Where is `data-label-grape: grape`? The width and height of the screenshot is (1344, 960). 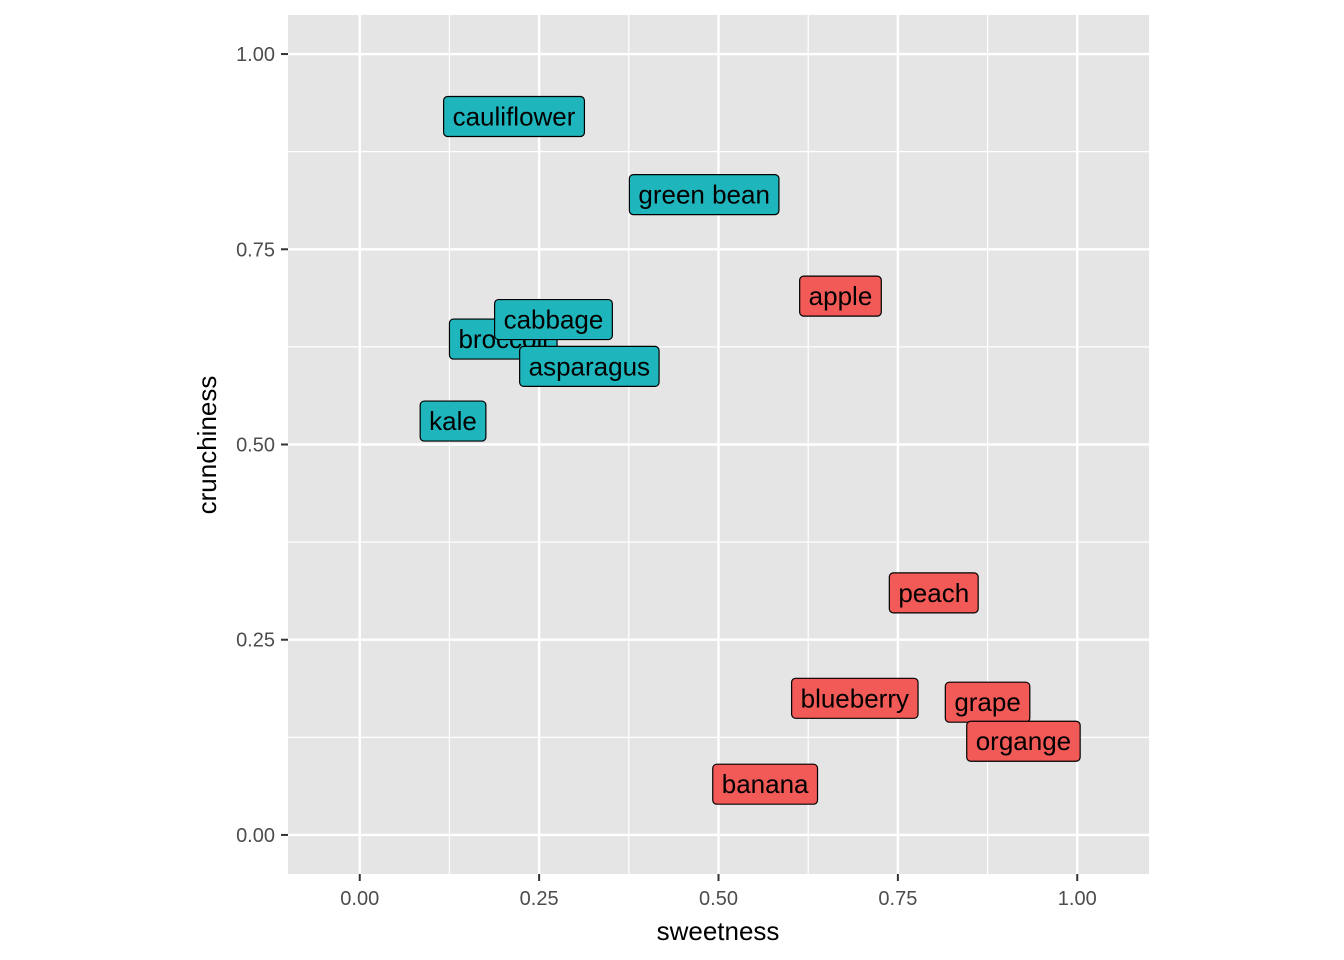 data-label-grape: grape is located at coordinates (987, 702).